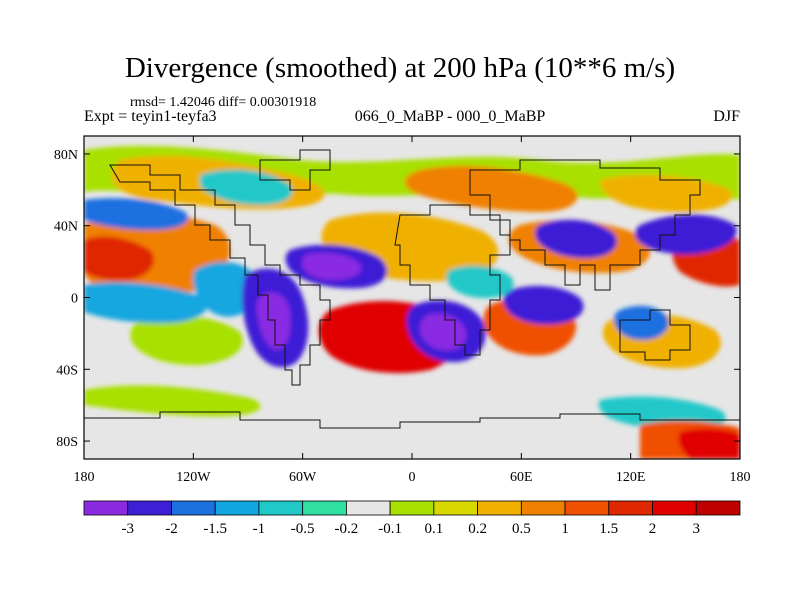  Describe the element at coordinates (127, 529) in the screenshot. I see `colorbar-level-label: -3` at that location.